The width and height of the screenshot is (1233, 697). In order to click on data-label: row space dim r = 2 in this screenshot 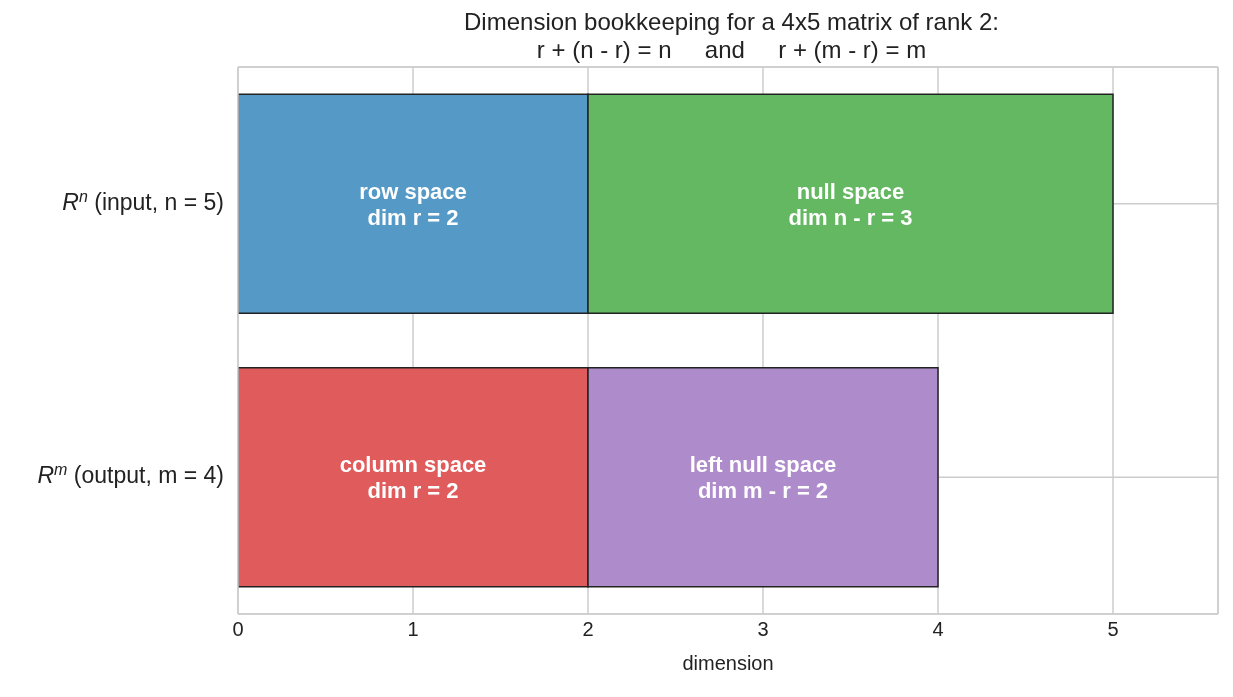, I will do `click(413, 204)`.